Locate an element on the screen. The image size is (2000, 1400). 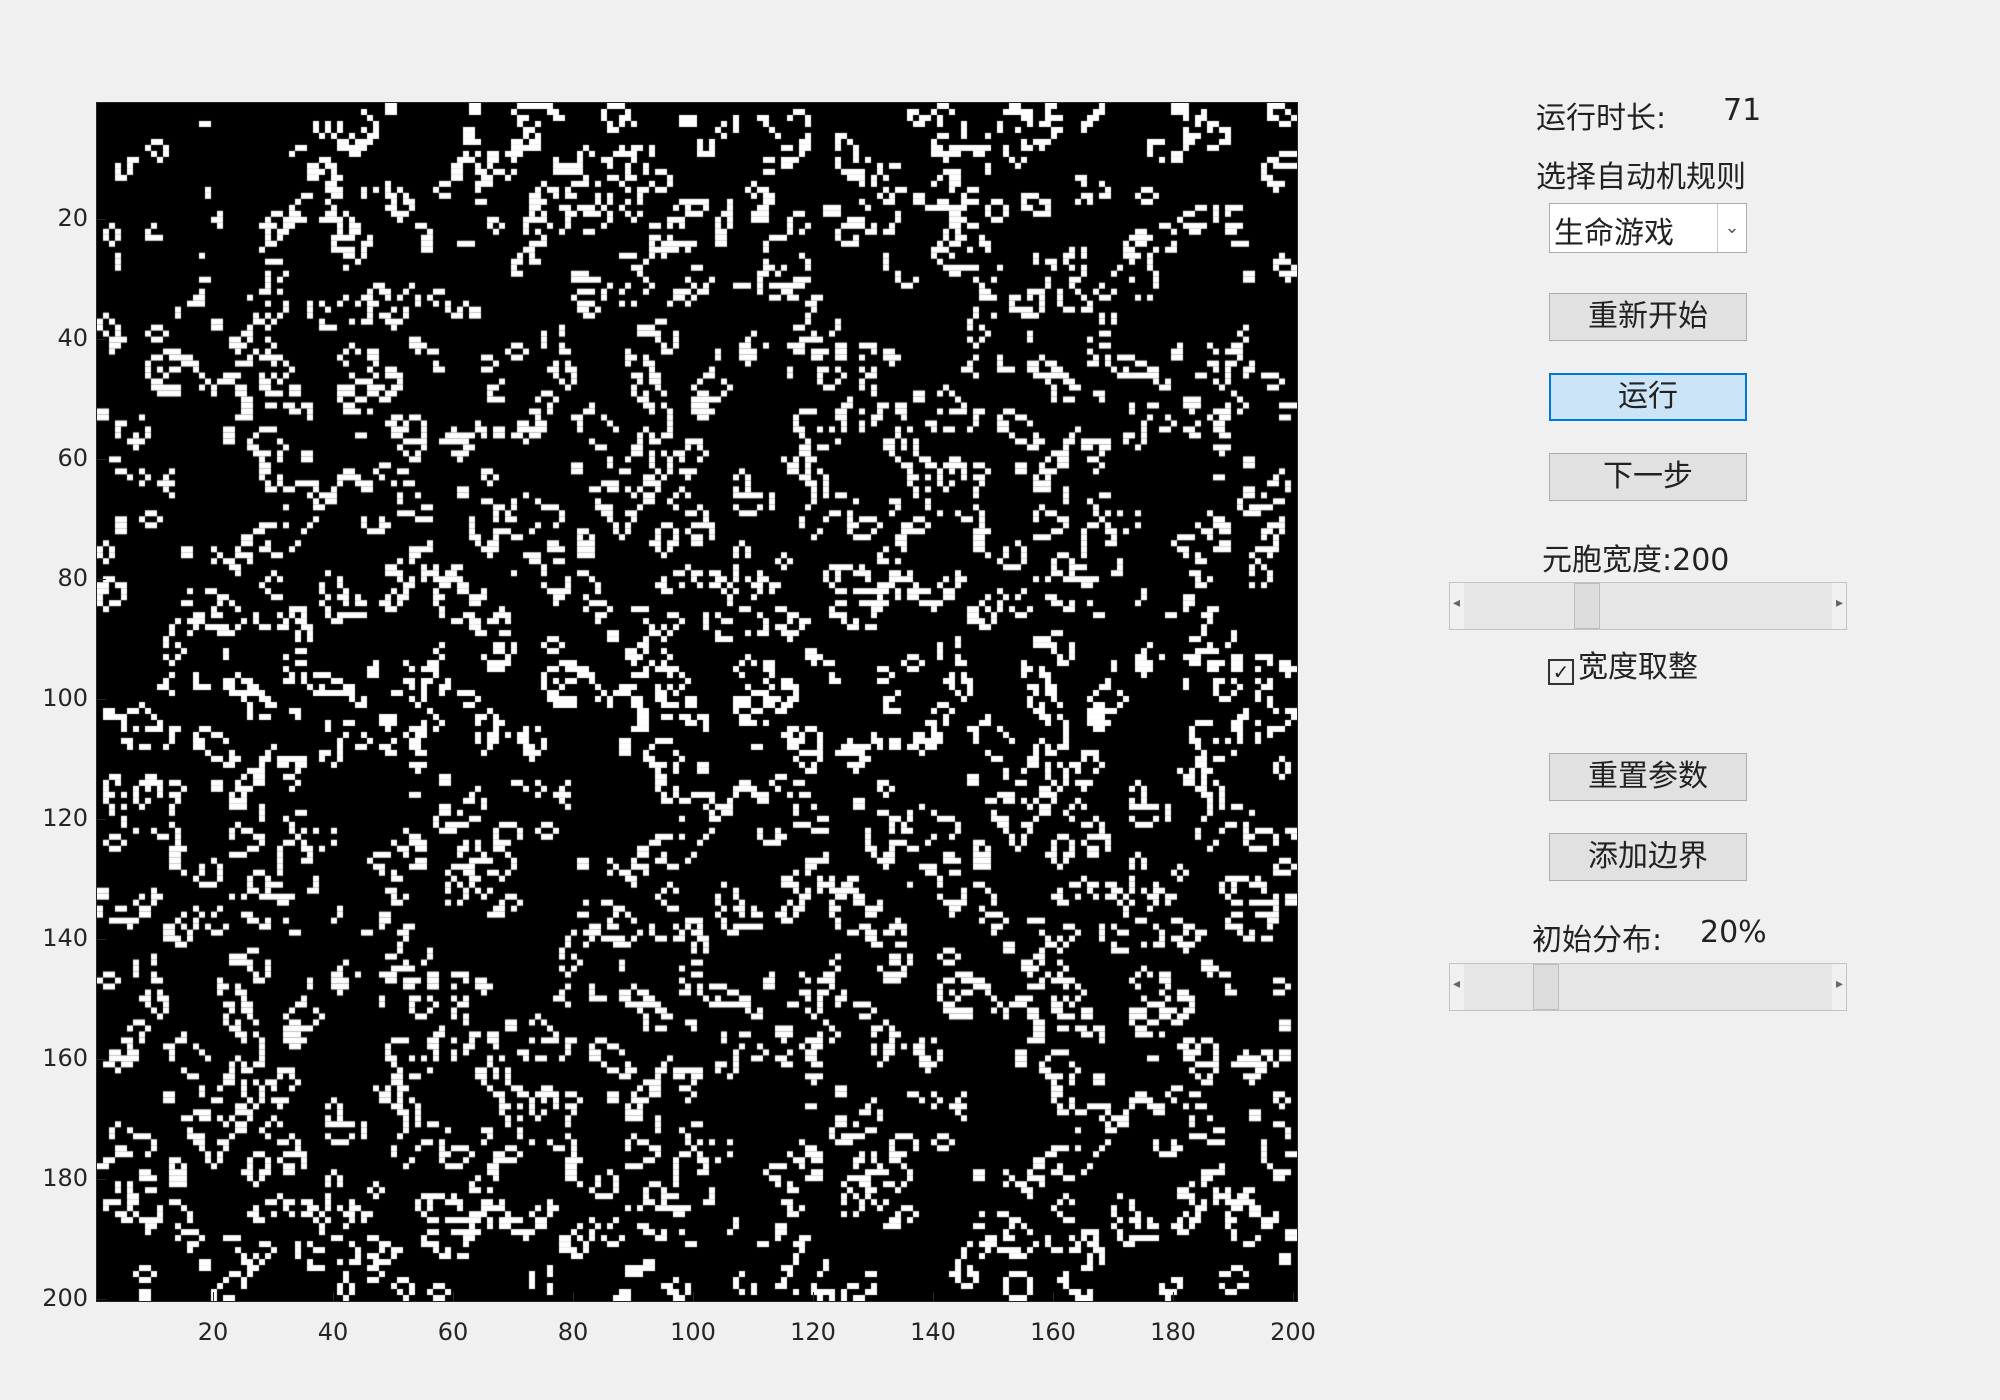
init-dist-slider: ◂ ▸ is located at coordinates (1648, 987).